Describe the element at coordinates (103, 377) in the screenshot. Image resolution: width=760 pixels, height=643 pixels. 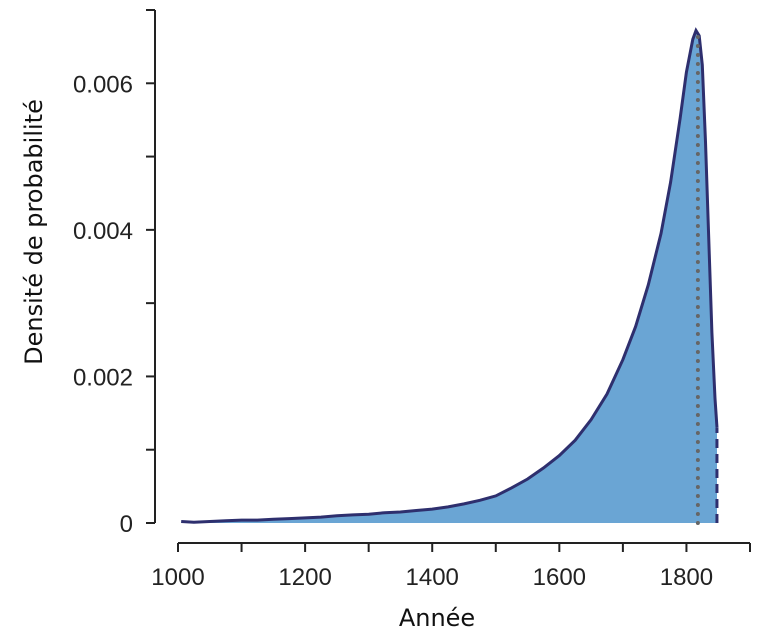
I see `y-tick-label: 0.002` at that location.